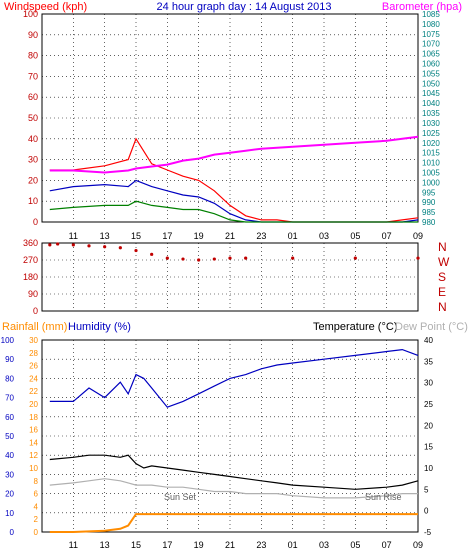 This screenshot has height=555, width=468. I want to click on wind-y-tick: 20, so click(33, 180).